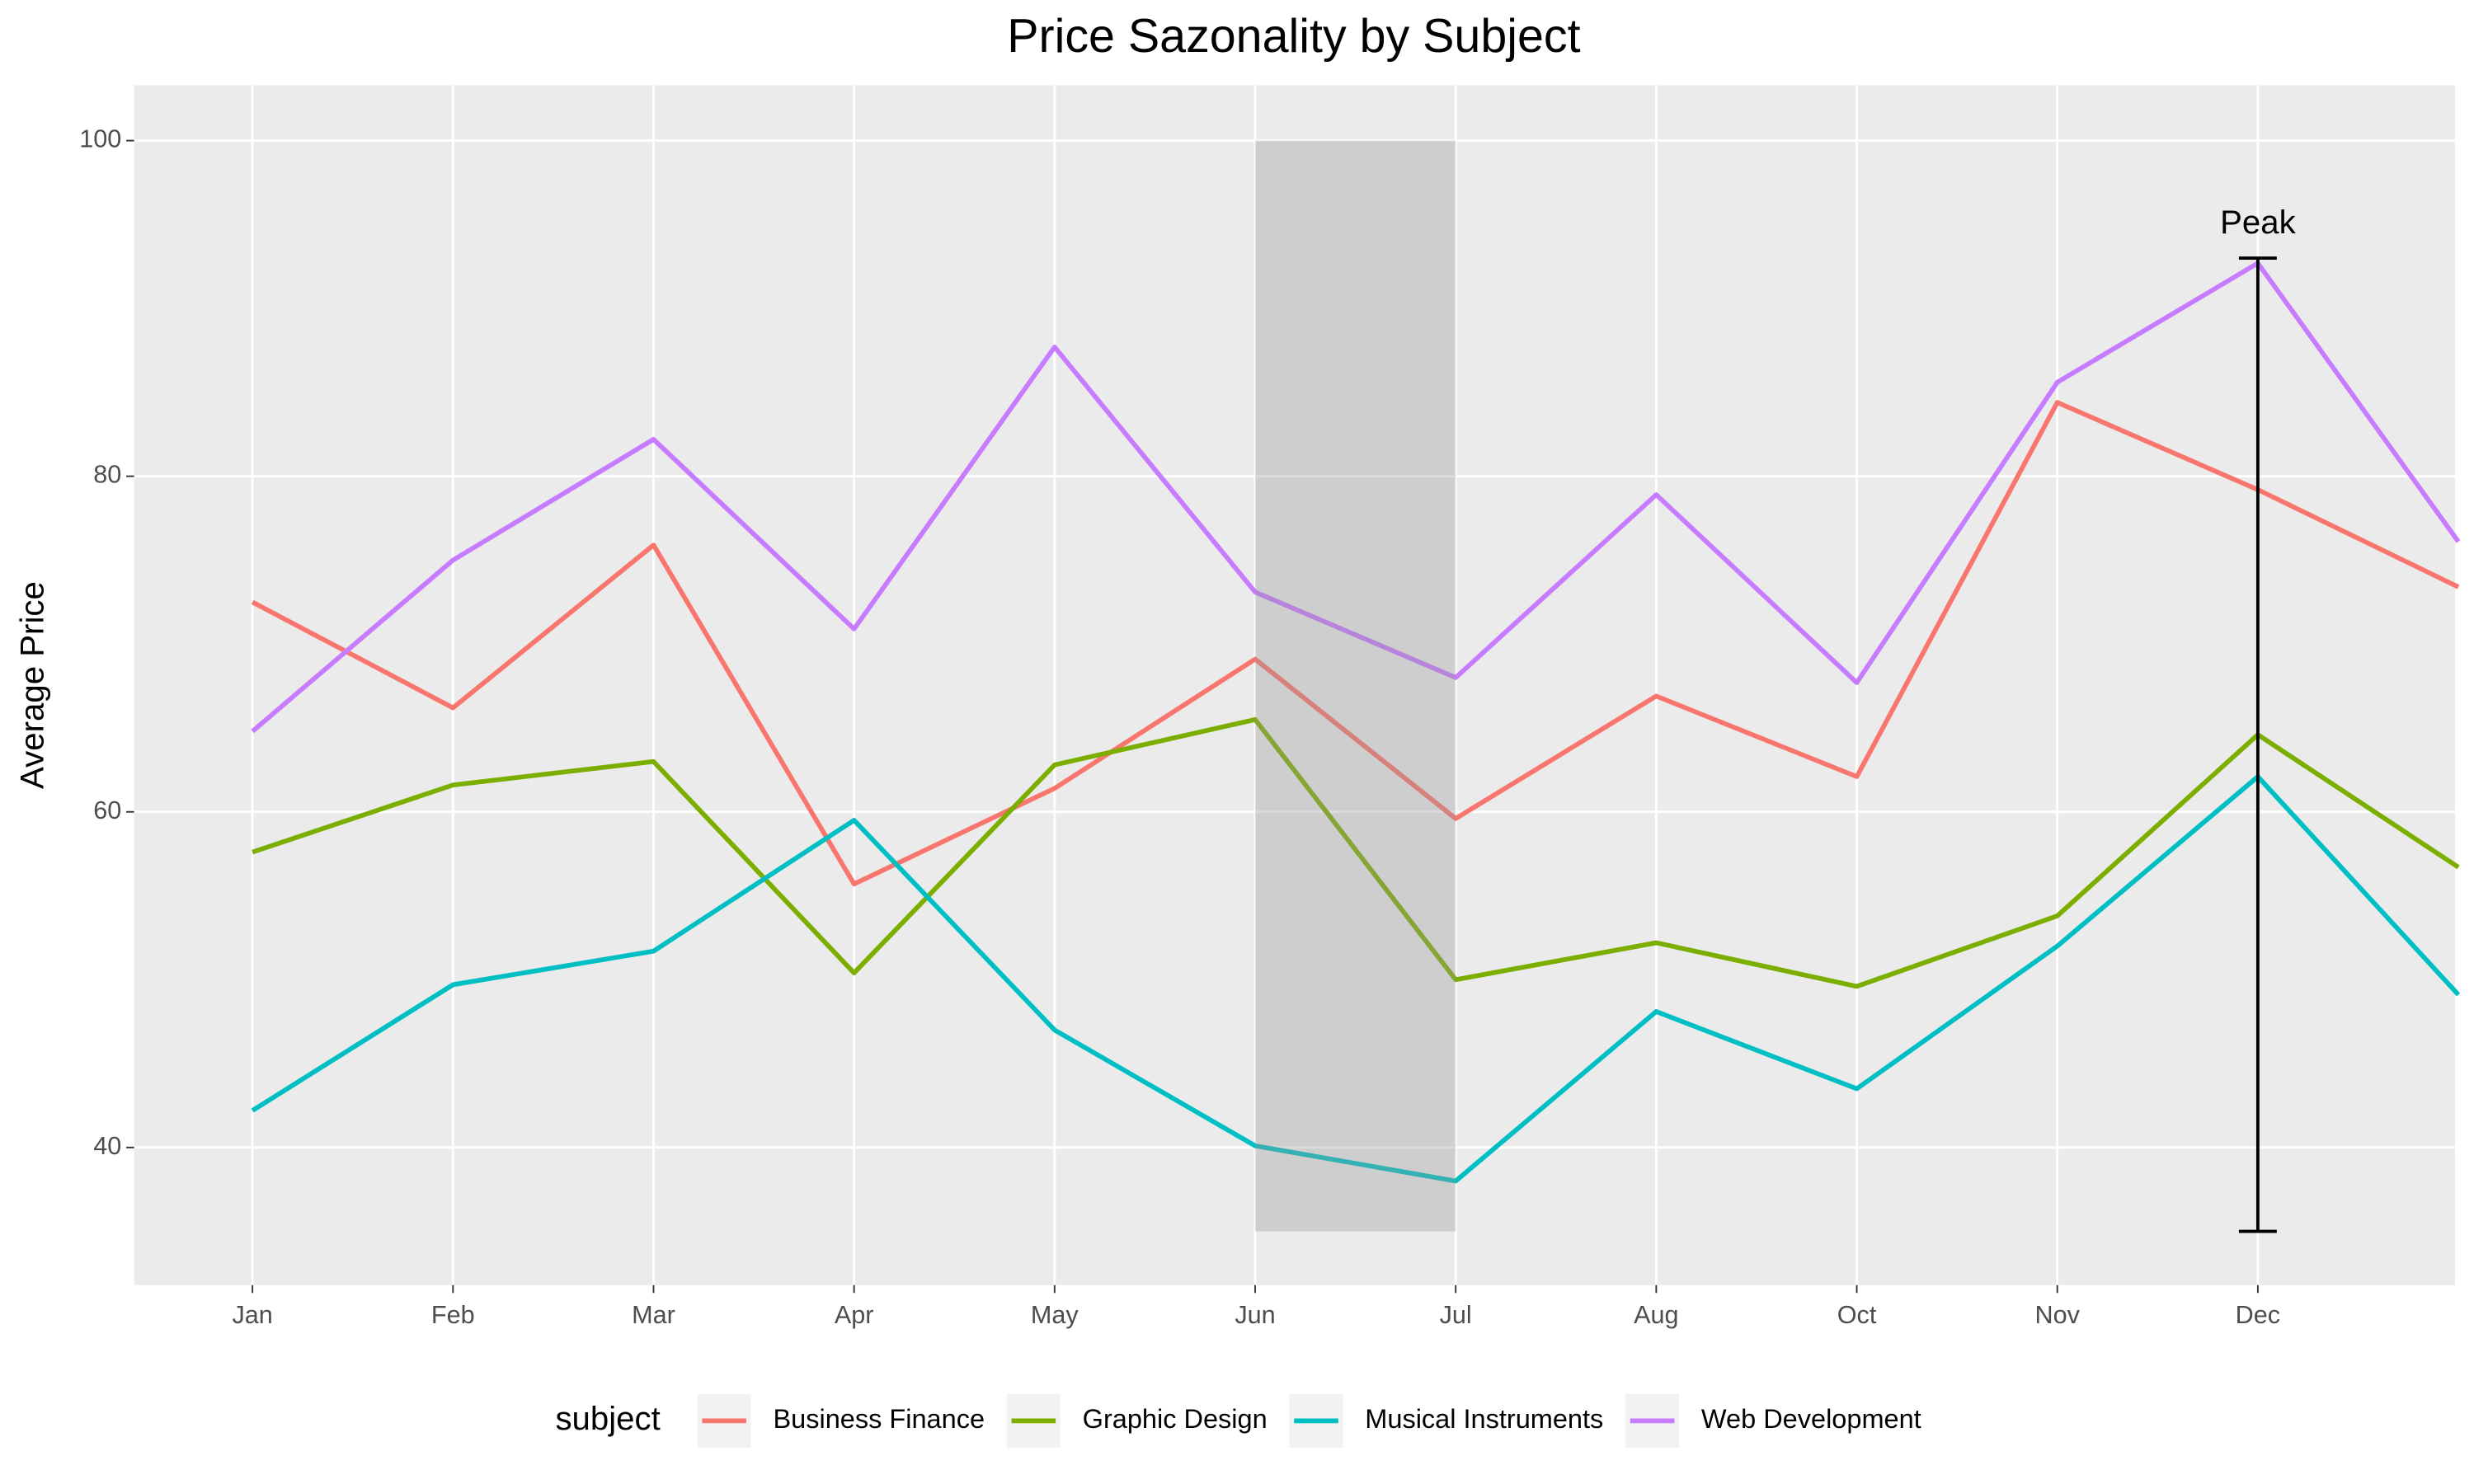  What do you see at coordinates (2258, 1315) in the screenshot?
I see `x-tick-label: Dec` at bounding box center [2258, 1315].